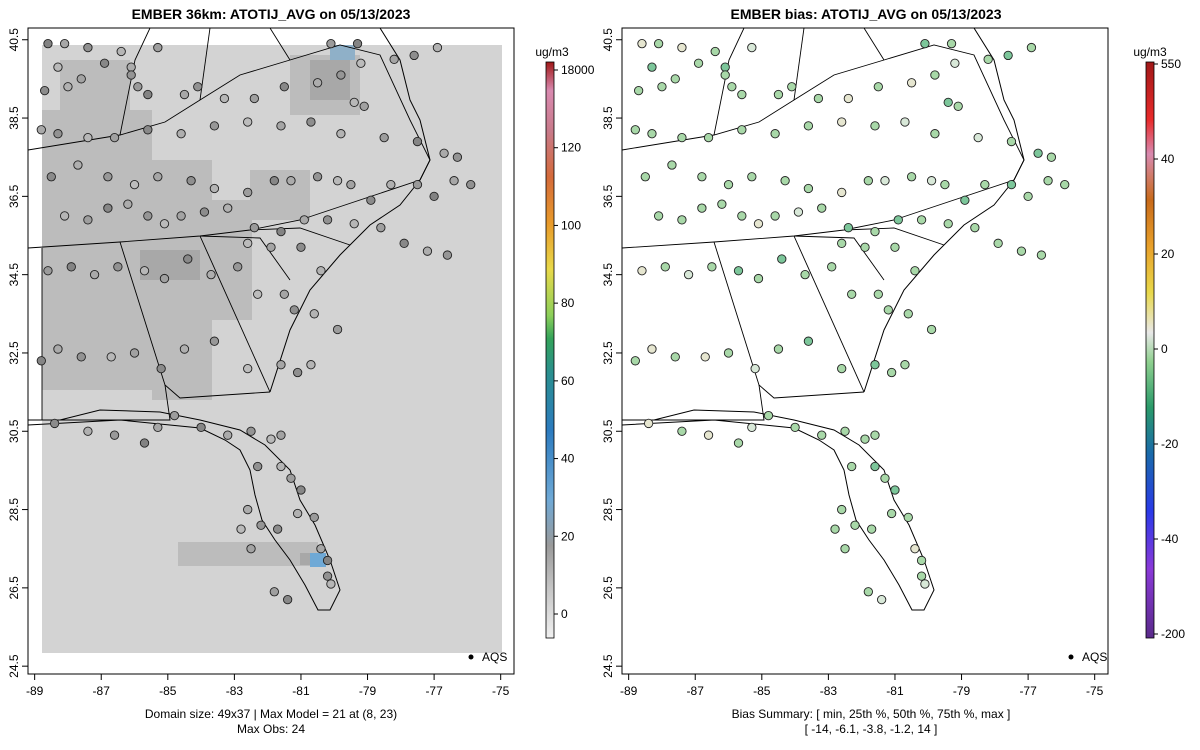  I want to click on bias-y-tick-label: 34.5, so click(608, 275).